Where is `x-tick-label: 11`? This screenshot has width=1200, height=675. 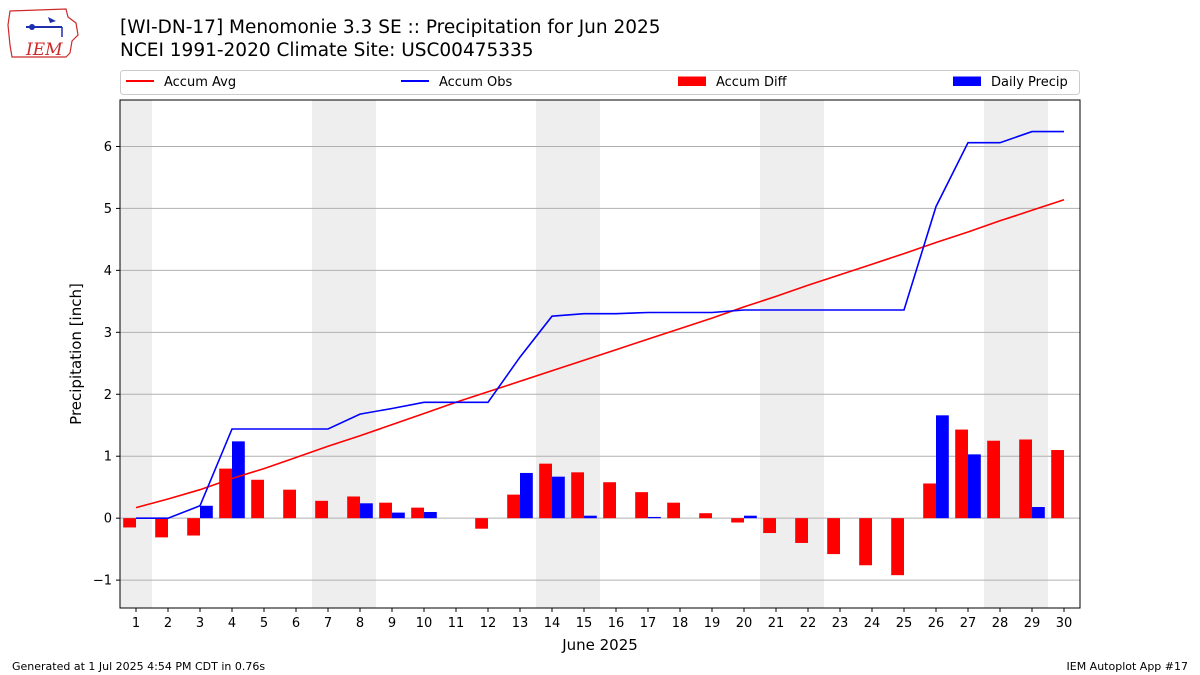
x-tick-label: 11 is located at coordinates (456, 623).